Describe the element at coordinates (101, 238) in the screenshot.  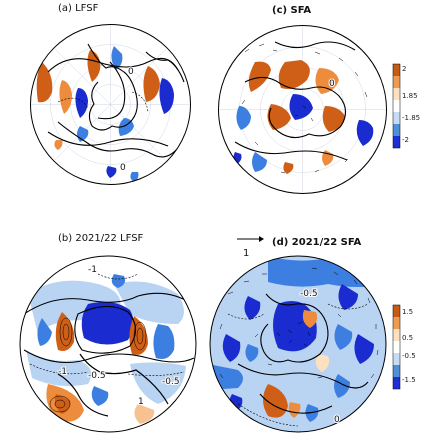
I see `panel-b-title: (b) 2021/22 LFSF` at that location.